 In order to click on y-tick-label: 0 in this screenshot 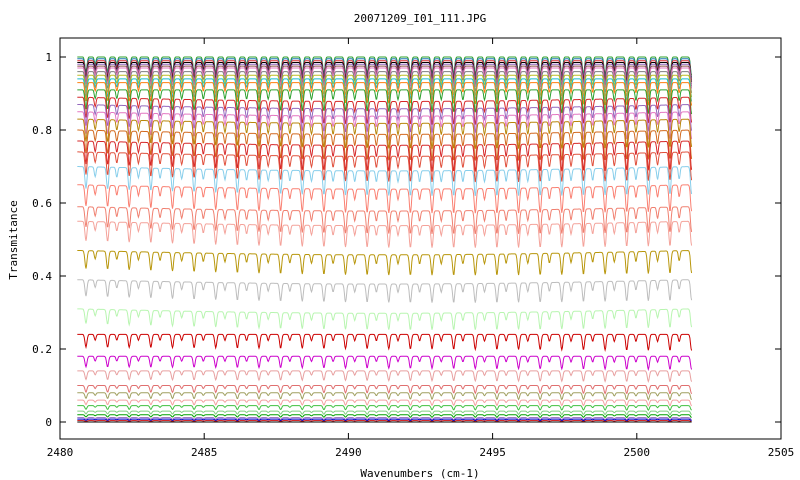, I will do `click(48, 422)`.